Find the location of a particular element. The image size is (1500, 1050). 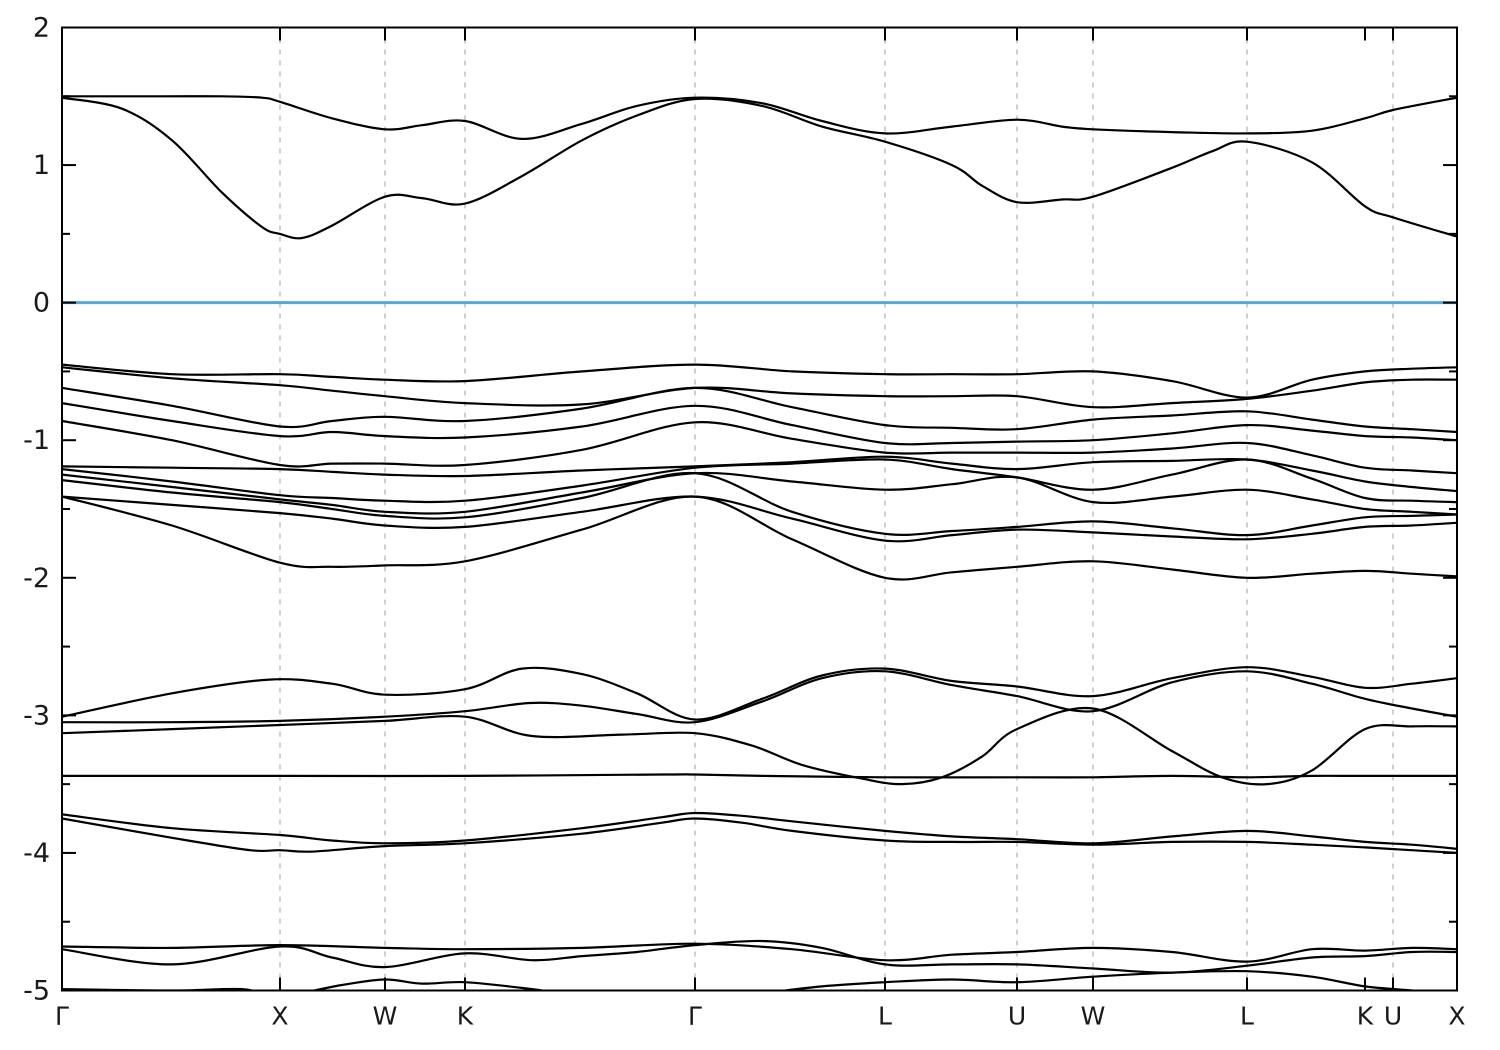

band-deep-upper is located at coordinates (759, 830).